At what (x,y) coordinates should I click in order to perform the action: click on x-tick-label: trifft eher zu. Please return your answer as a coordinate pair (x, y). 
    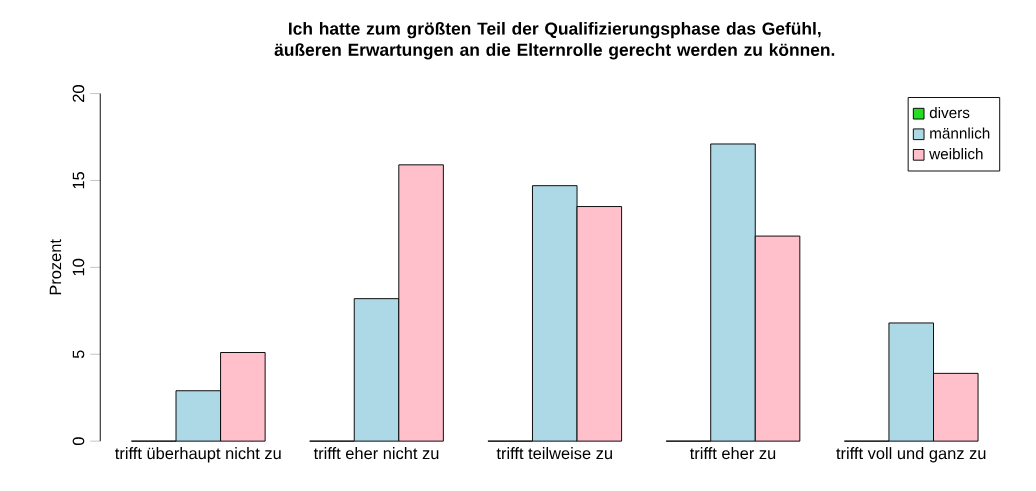
    Looking at the image, I should click on (732, 453).